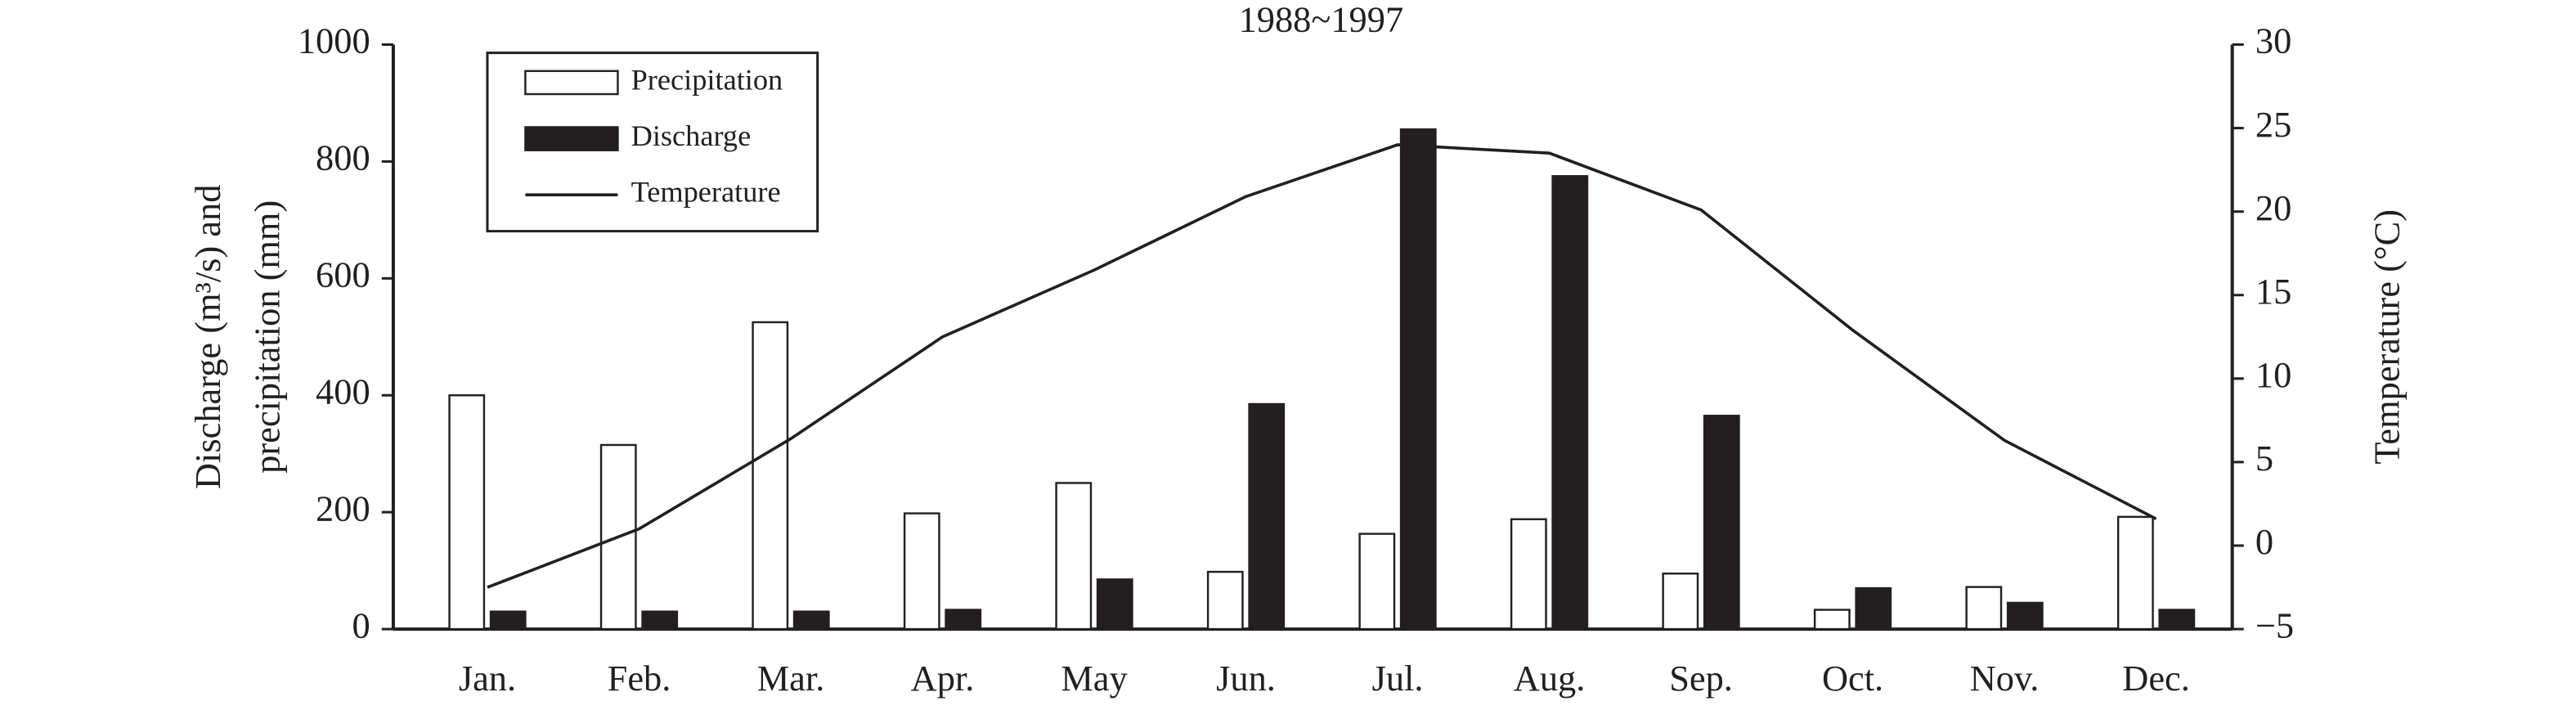 The height and width of the screenshot is (710, 2576). I want to click on x-tick-label: May, so click(1094, 678).